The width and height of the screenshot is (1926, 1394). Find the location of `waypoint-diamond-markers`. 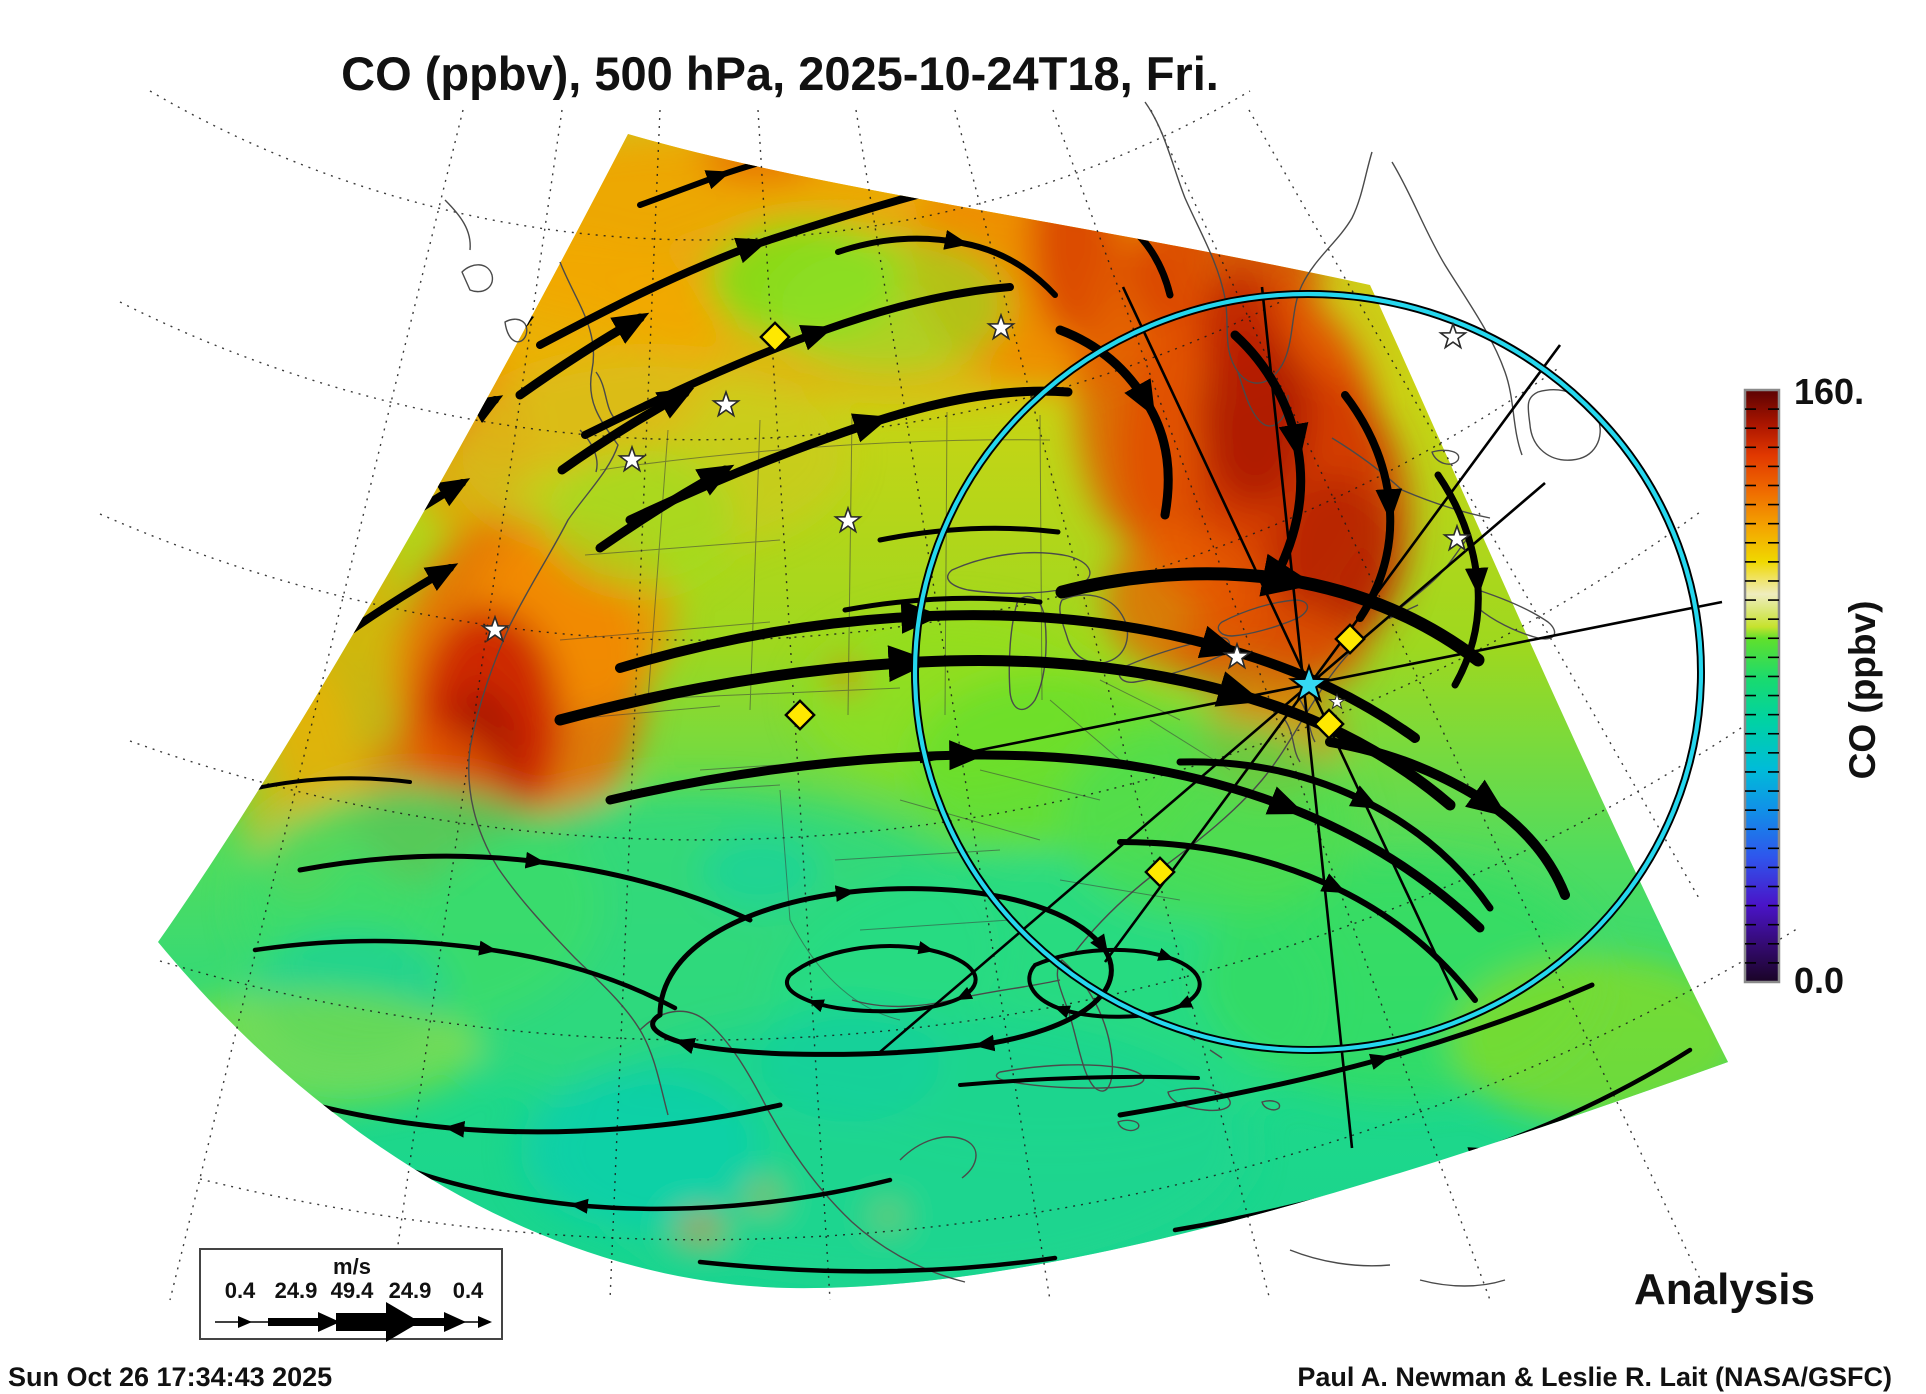

waypoint-diamond-markers is located at coordinates (1062, 604).